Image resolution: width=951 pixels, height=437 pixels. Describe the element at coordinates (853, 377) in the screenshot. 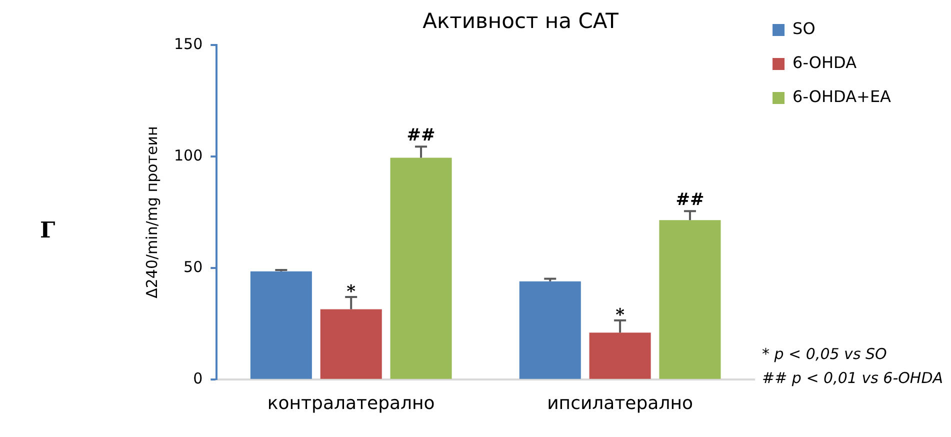

I see `text: ## p < 0,01 vs 6-OHDA` at that location.